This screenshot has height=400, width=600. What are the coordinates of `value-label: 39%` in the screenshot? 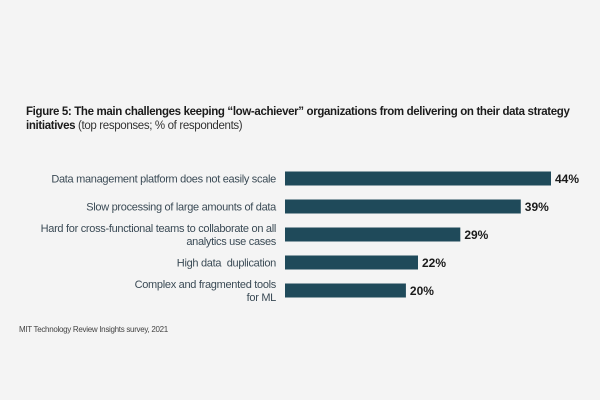 It's located at (537, 207).